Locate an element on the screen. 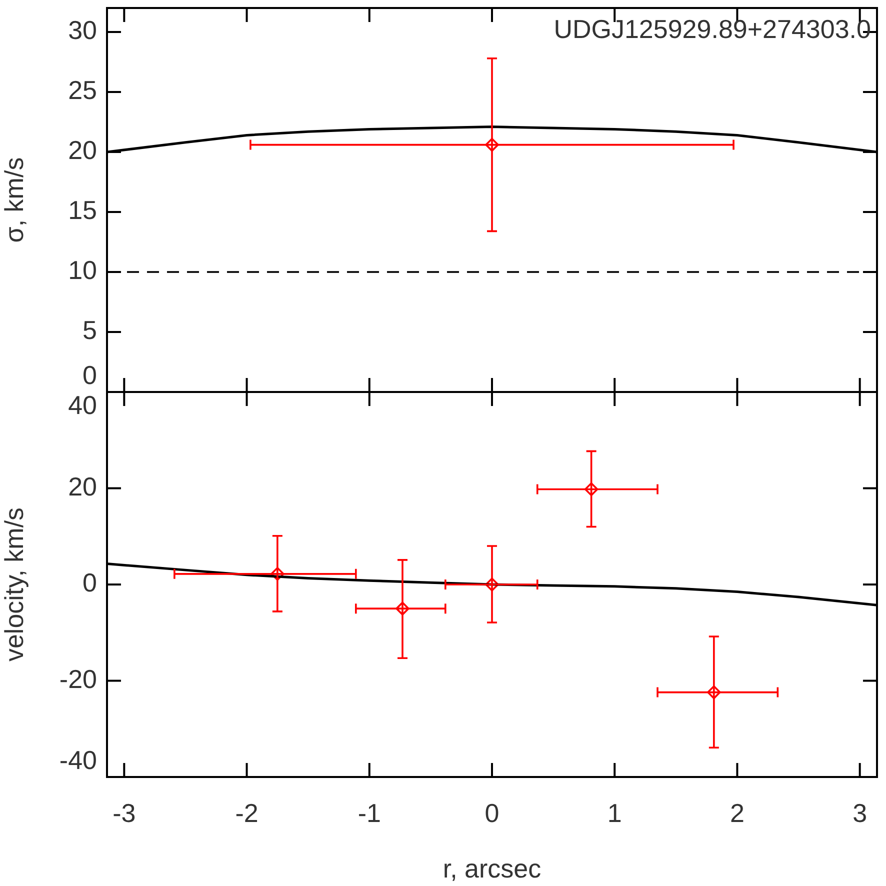 The width and height of the screenshot is (886, 886). annotation: UDGJ125929.89+274303.0 is located at coordinates (712, 29).